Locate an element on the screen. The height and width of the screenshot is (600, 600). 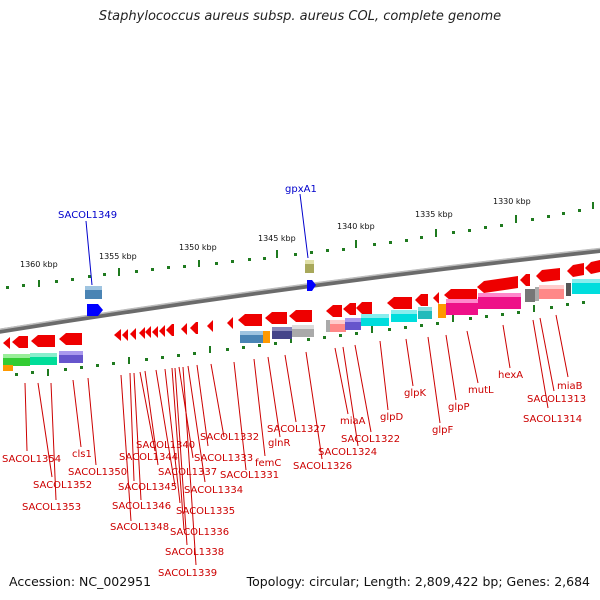
genome-backbone-highlight is located at coordinates (300, 288).